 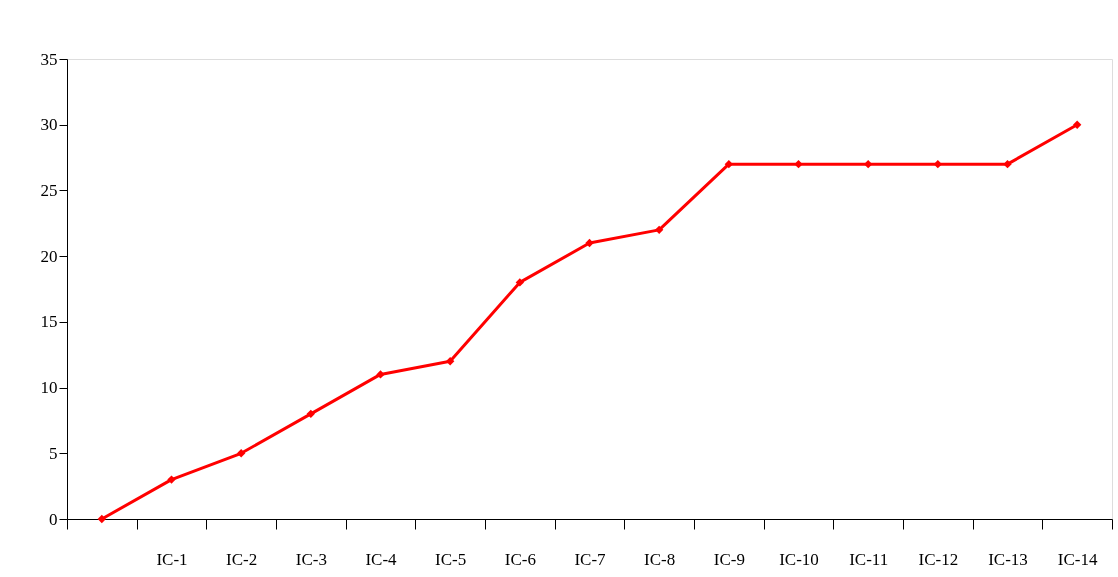 What do you see at coordinates (451, 559) in the screenshot?
I see `x-tick-label: IC-5` at bounding box center [451, 559].